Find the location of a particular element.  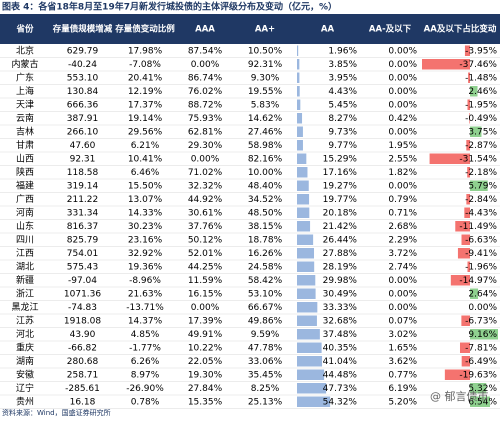

cell: 1.95% is located at coordinates (402, 146).